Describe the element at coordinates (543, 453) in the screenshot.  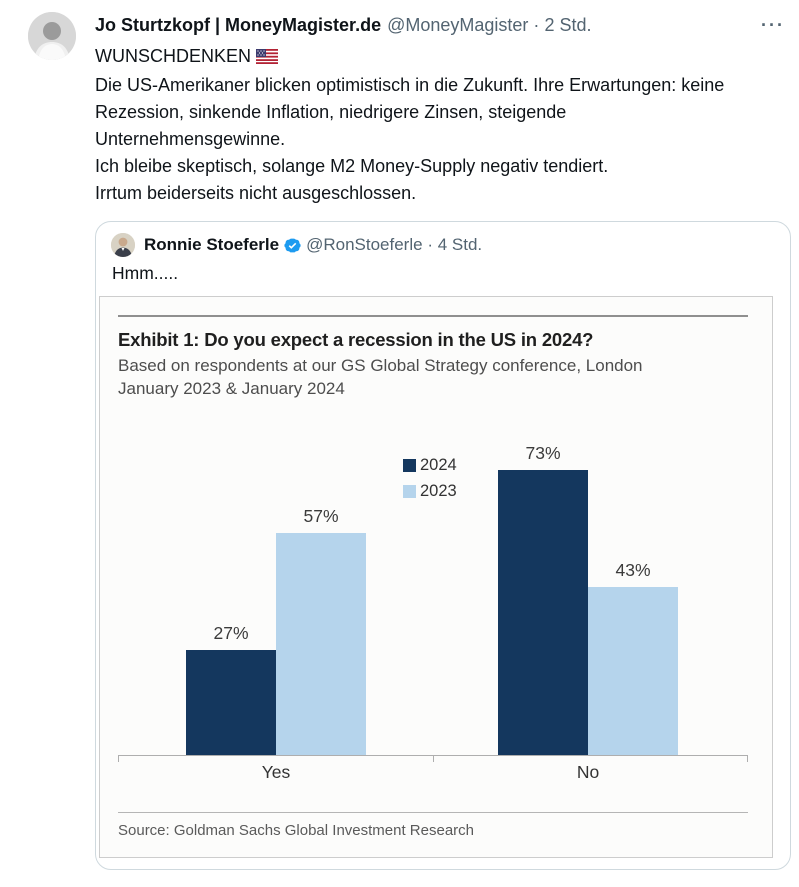
I see `bar-value-label: 73%` at that location.